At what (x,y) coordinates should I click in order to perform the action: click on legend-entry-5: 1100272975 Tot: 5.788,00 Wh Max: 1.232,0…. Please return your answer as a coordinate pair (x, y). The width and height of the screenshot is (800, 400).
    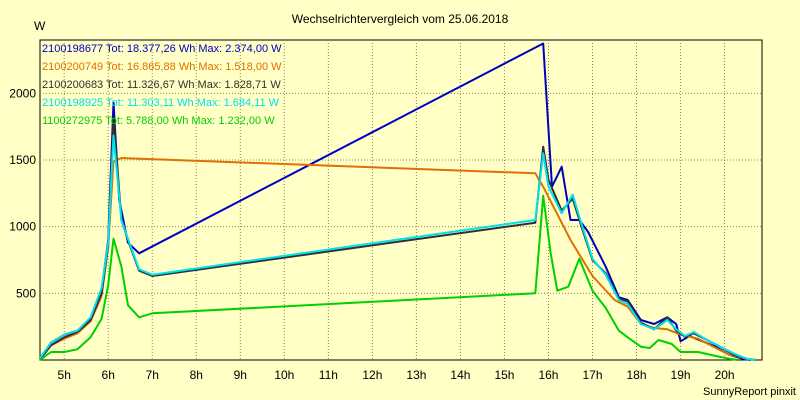
    Looking at the image, I should click on (158, 121).